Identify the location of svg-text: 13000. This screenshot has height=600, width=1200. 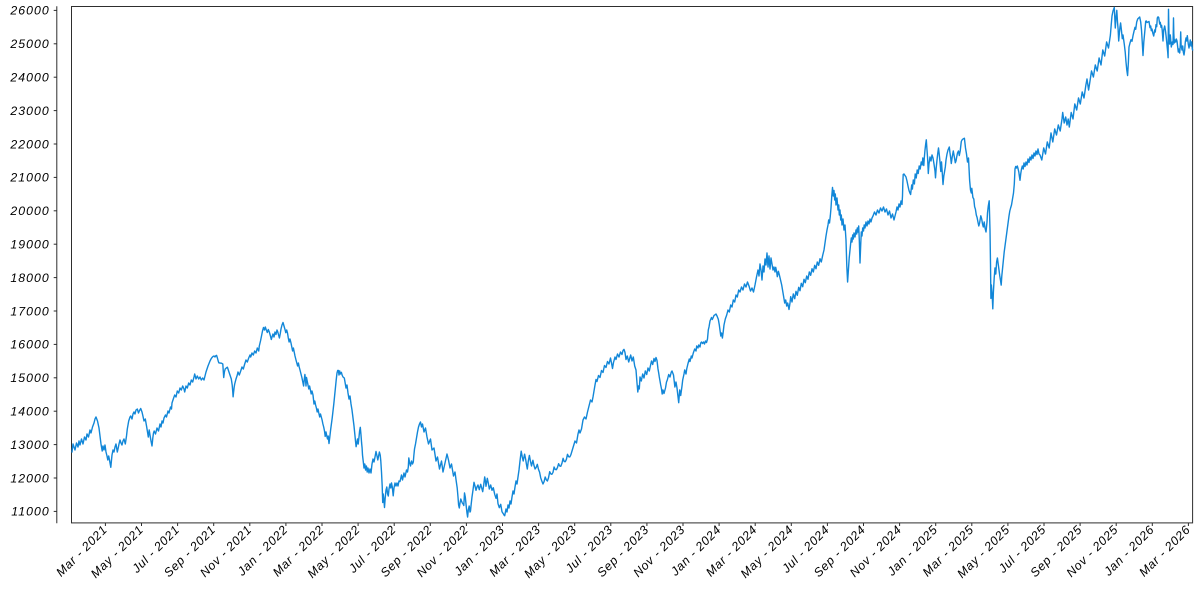
(29, 445).